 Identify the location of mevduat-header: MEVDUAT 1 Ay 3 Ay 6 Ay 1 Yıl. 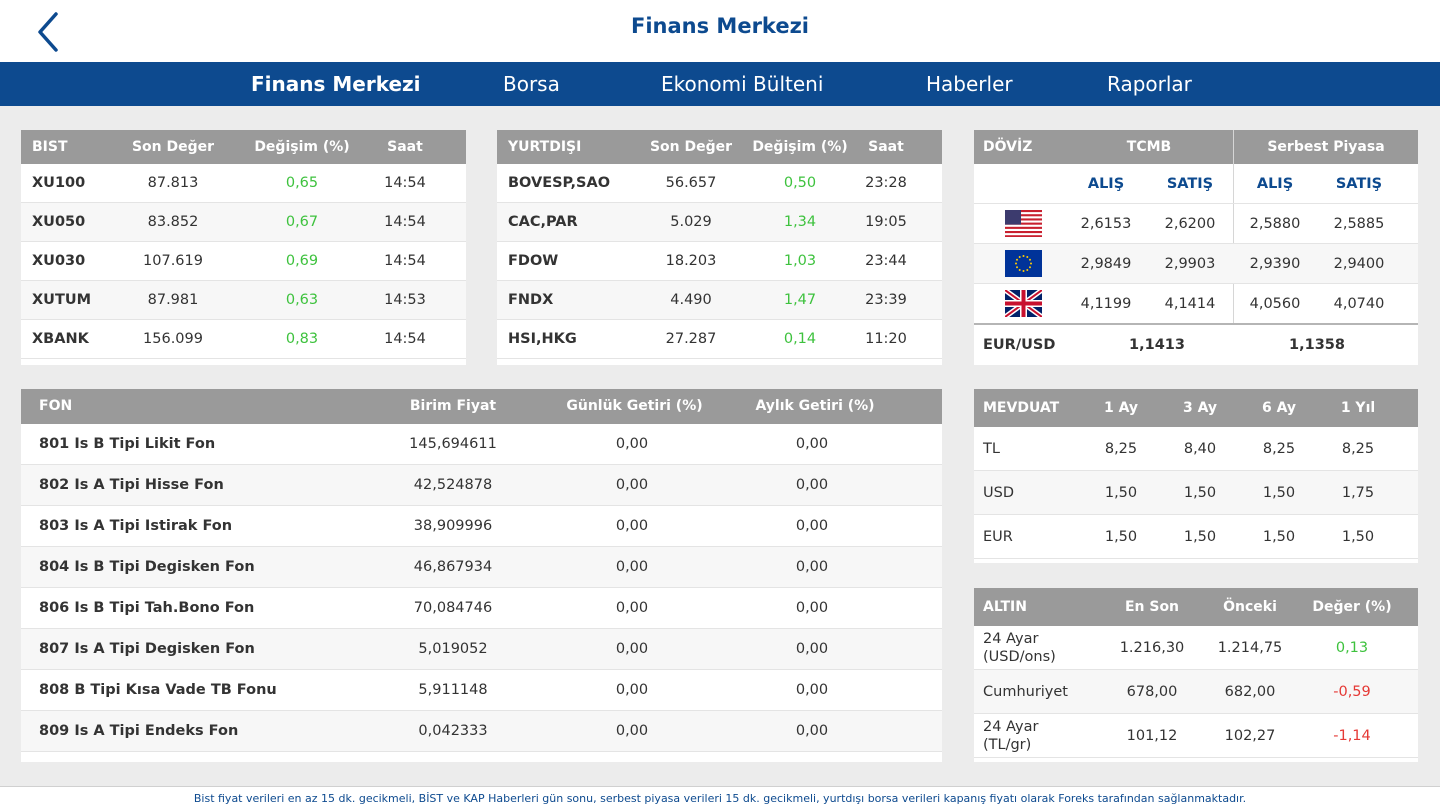
(1196, 408).